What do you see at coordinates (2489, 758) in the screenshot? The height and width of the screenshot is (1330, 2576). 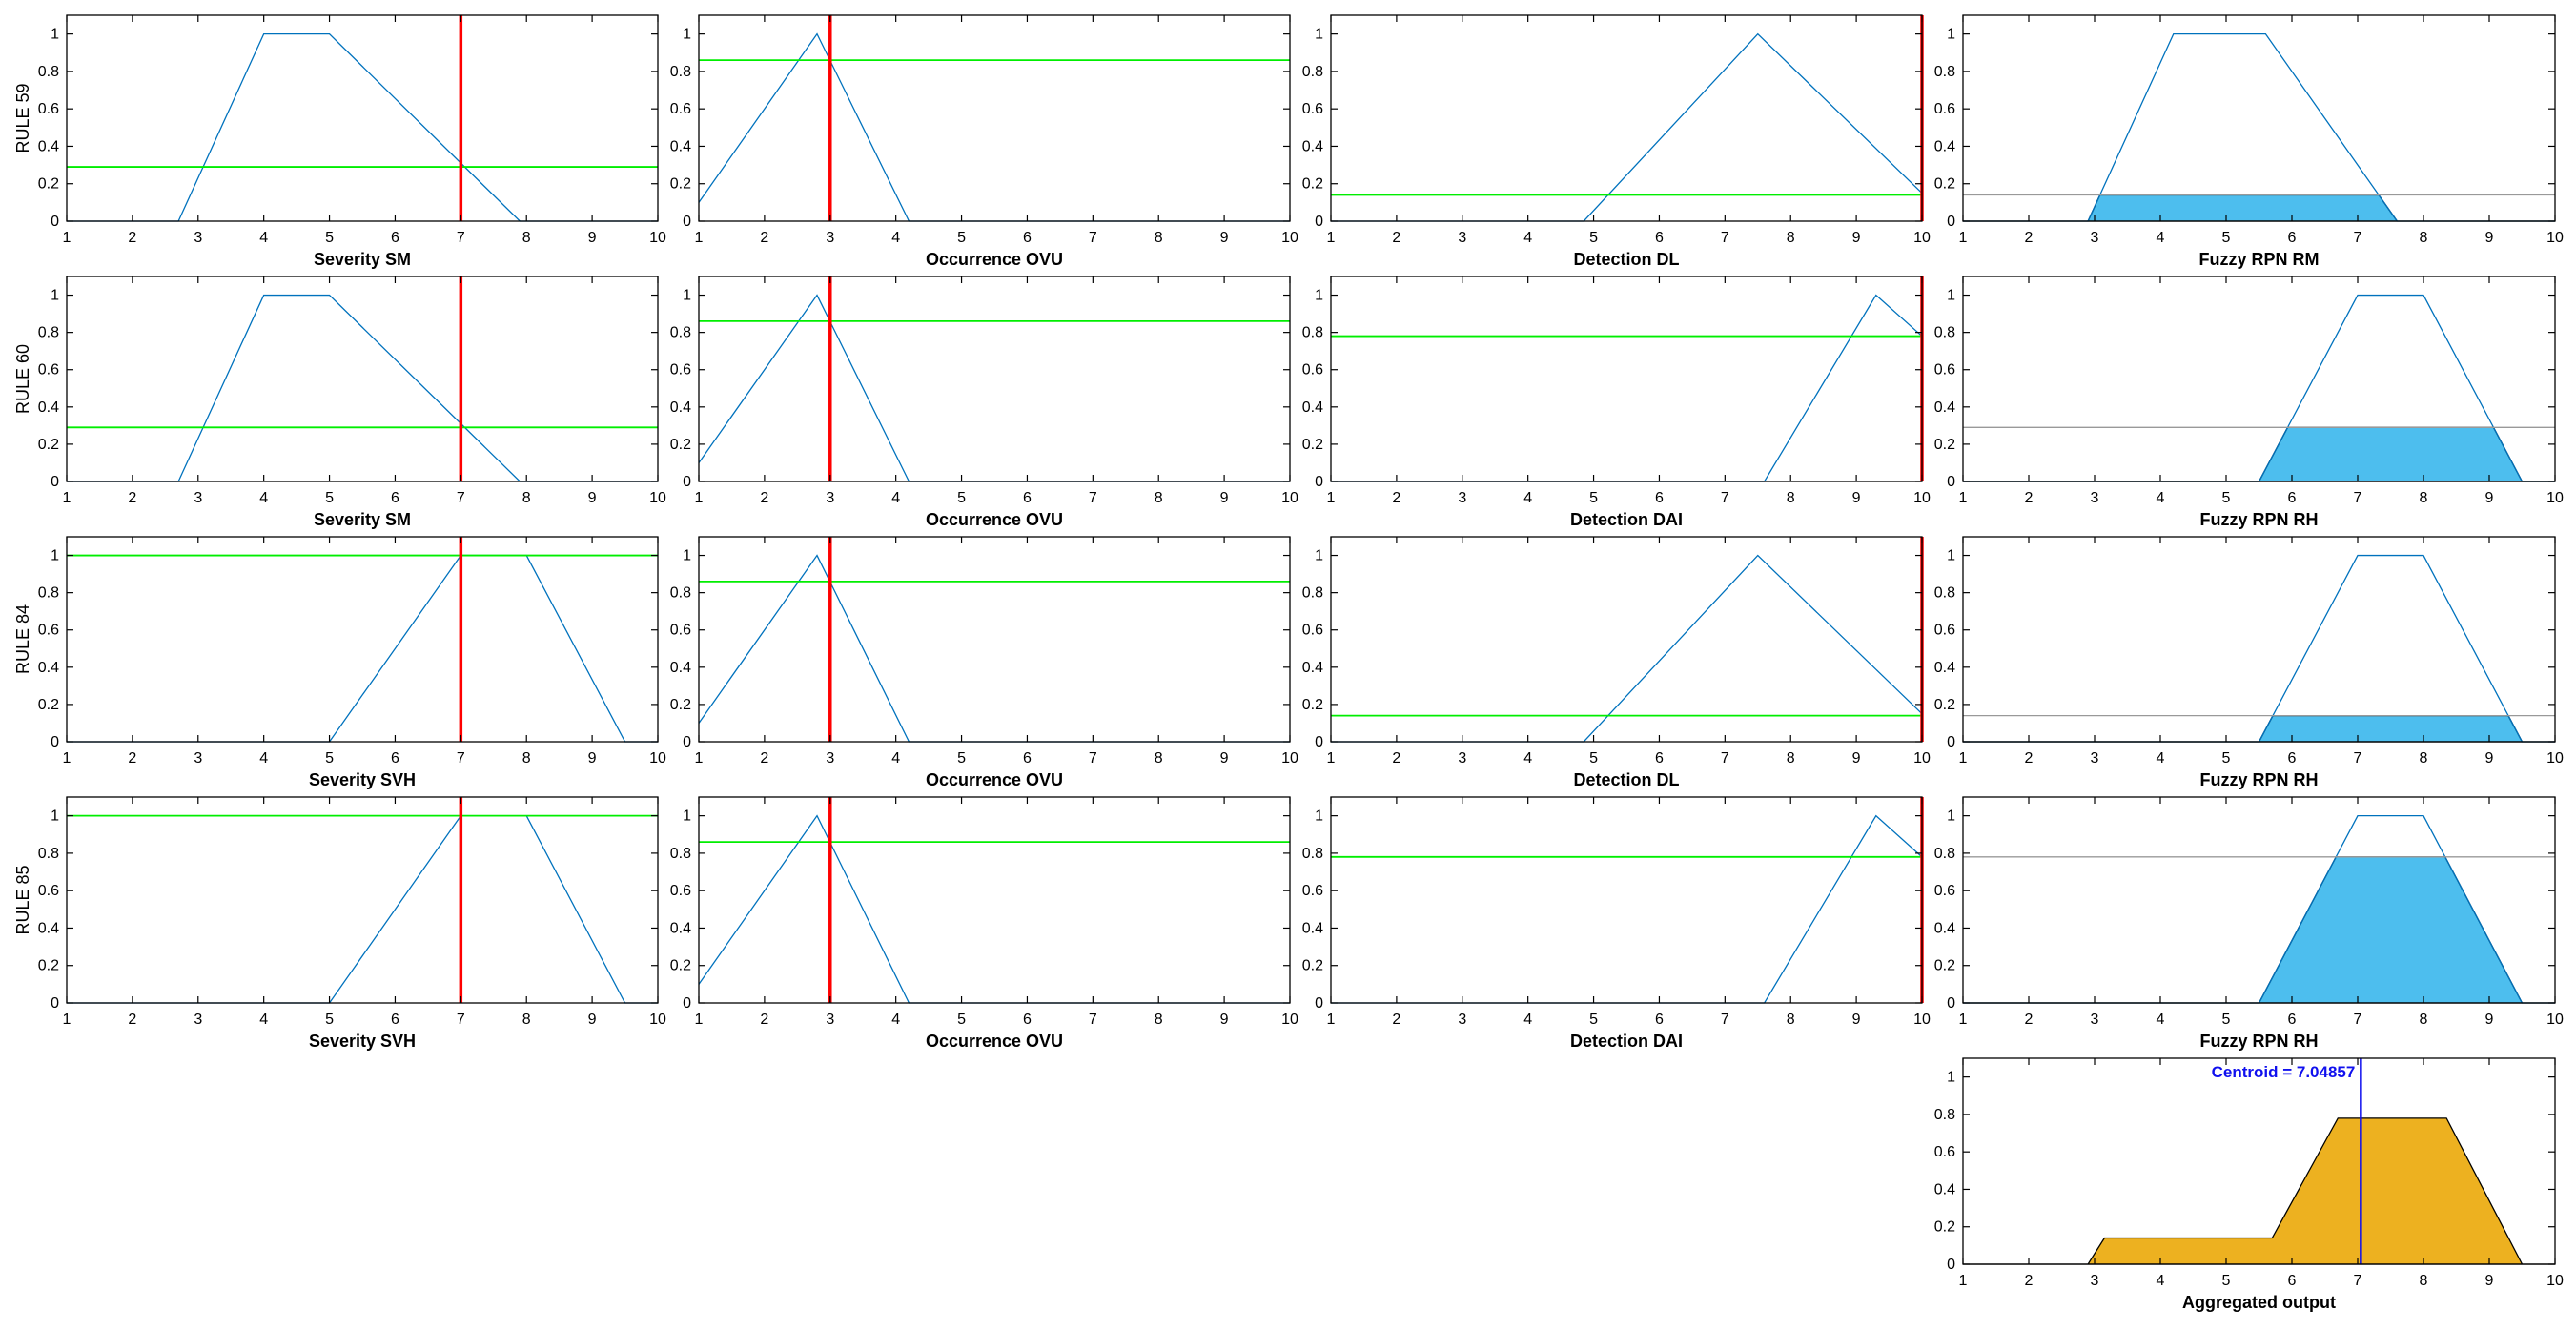 I see `rule-84-output-xtick-label: 9` at bounding box center [2489, 758].